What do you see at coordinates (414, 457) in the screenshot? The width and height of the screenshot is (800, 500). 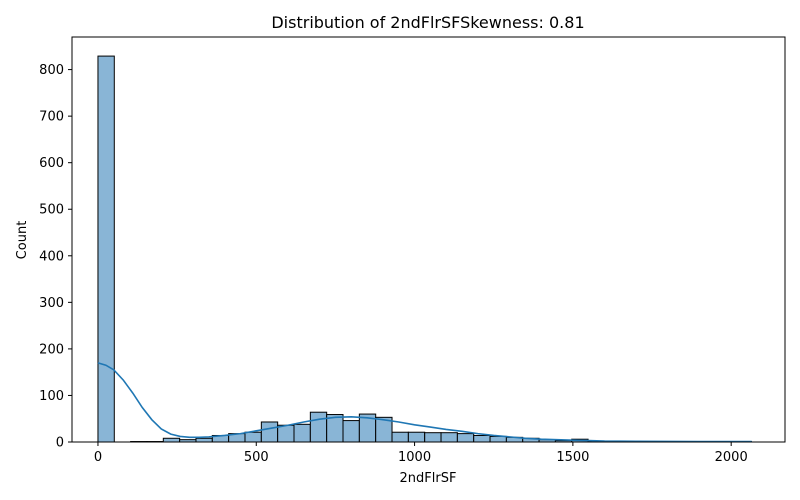 I see `x-tick-label-2: 1000` at bounding box center [414, 457].